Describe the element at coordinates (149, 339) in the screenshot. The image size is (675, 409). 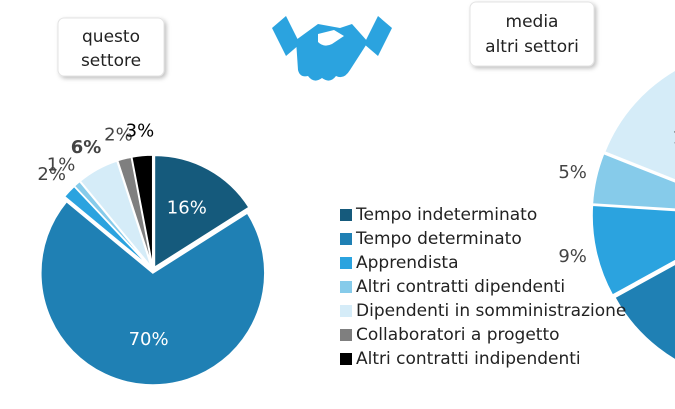
I see `data-label: 70%` at that location.